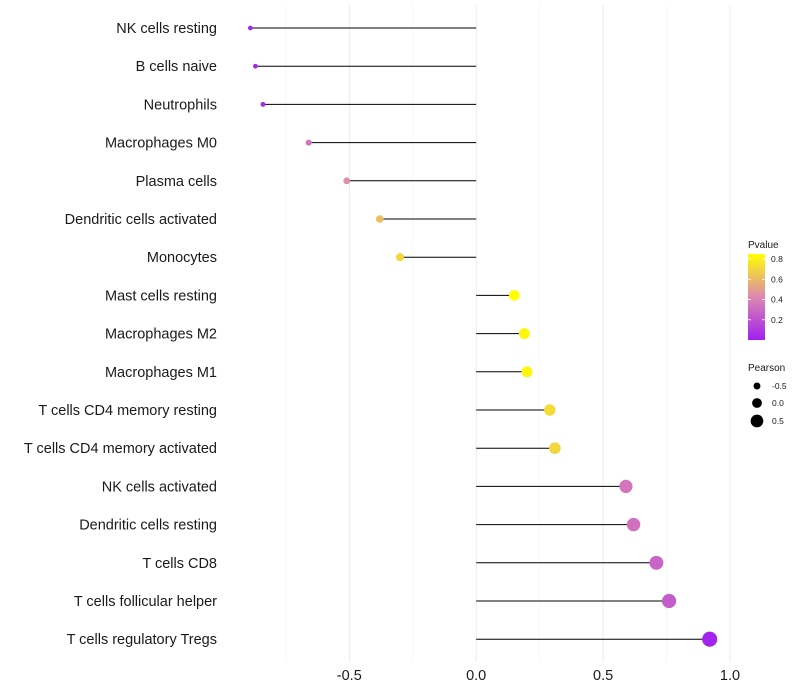 The width and height of the screenshot is (800, 700). Describe the element at coordinates (179, 564) in the screenshot. I see `y-axis-label: T cells CD8` at that location.